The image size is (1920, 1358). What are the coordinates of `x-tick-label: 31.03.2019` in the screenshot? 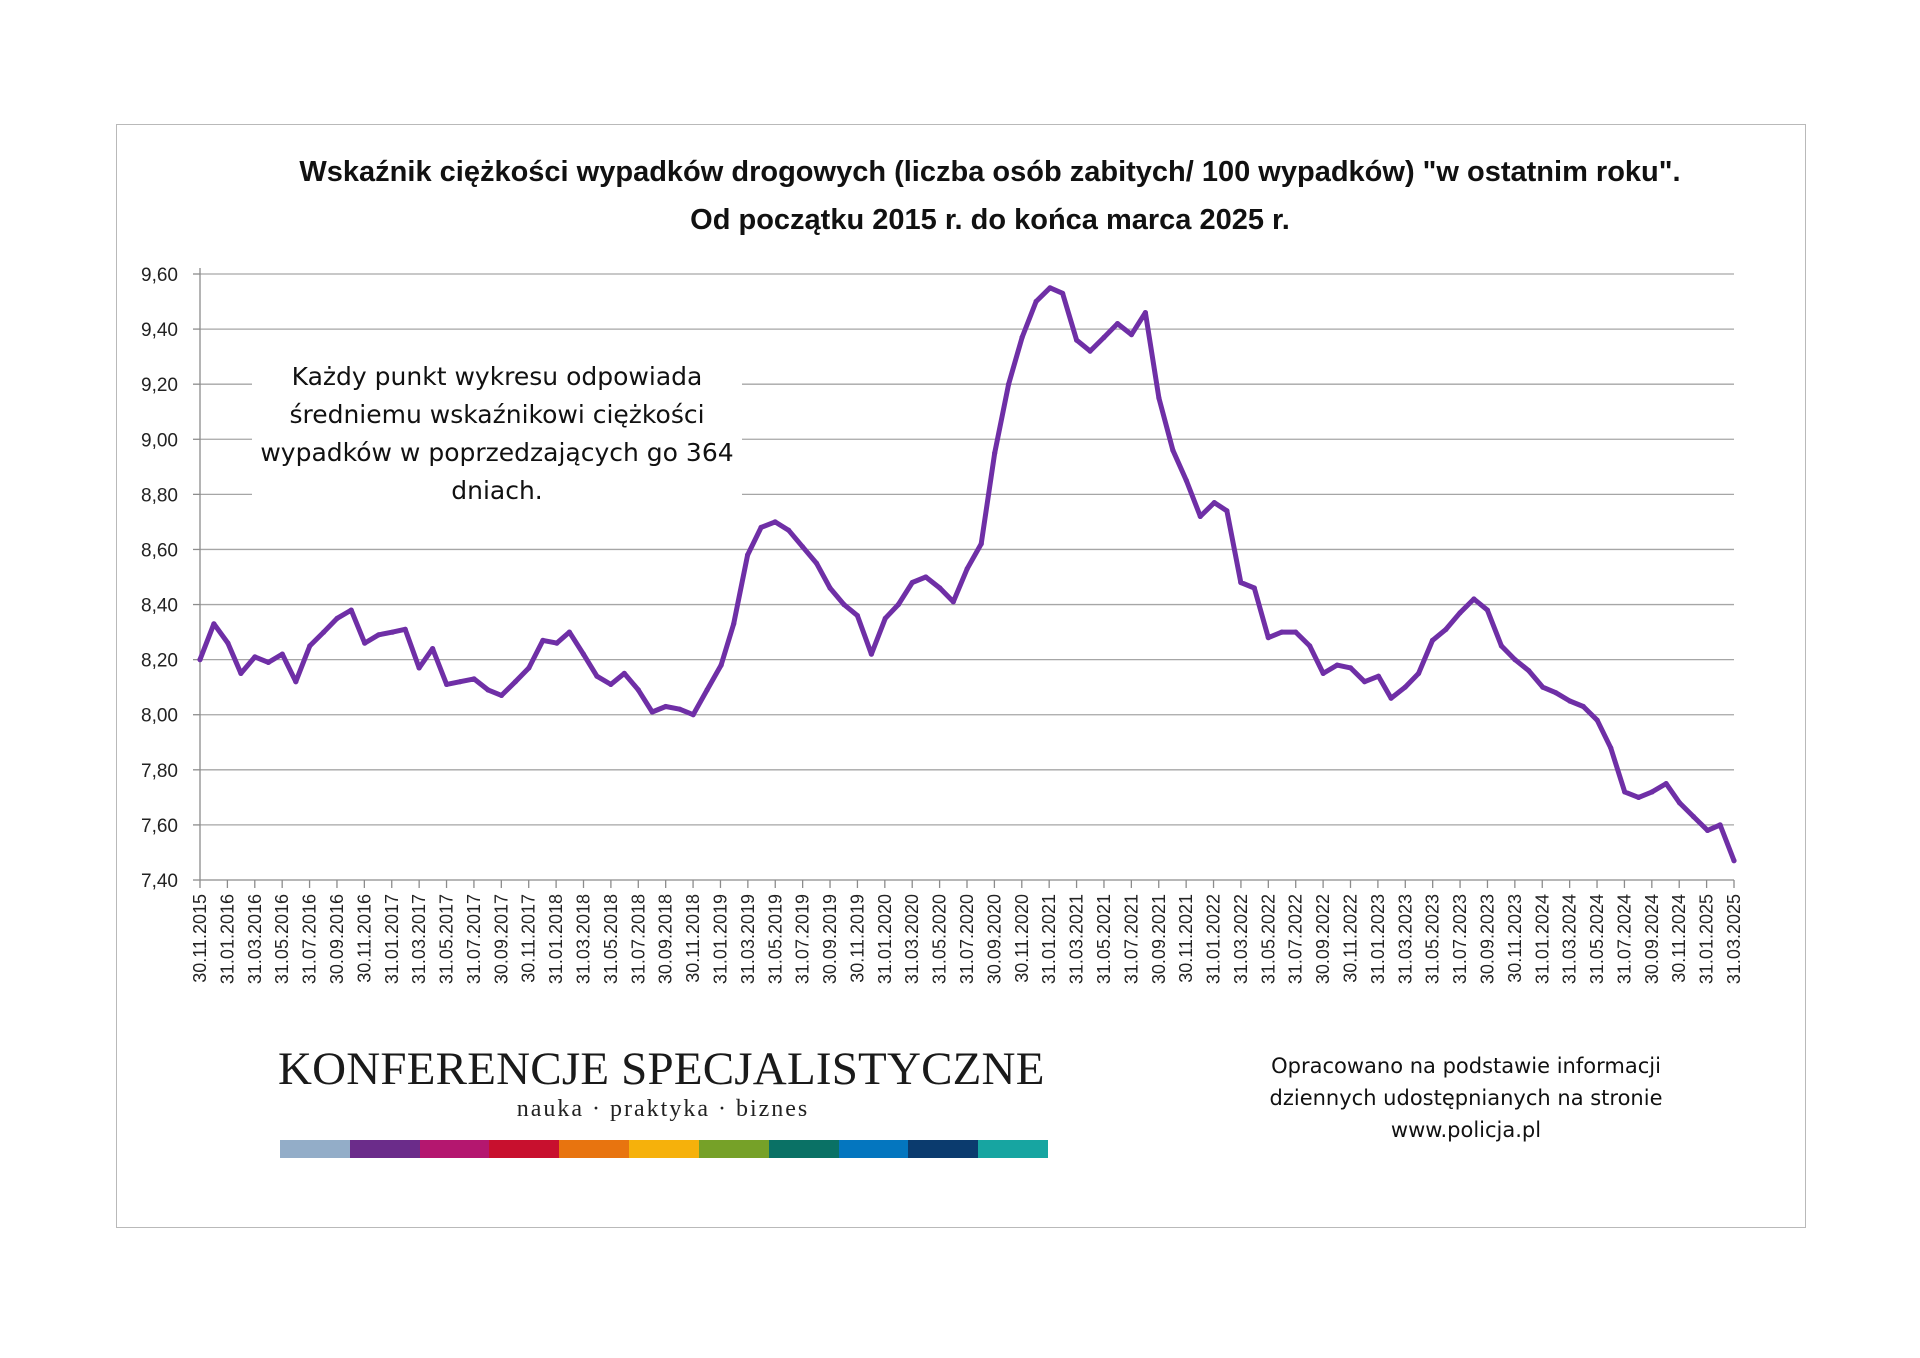 It's located at (748, 939).